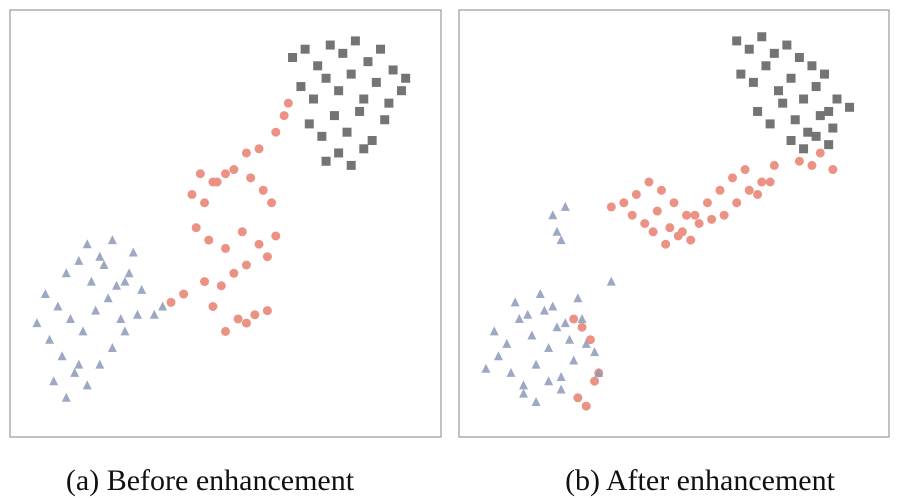  I want to click on panel-caption: (b) After enhancement, so click(700, 480).